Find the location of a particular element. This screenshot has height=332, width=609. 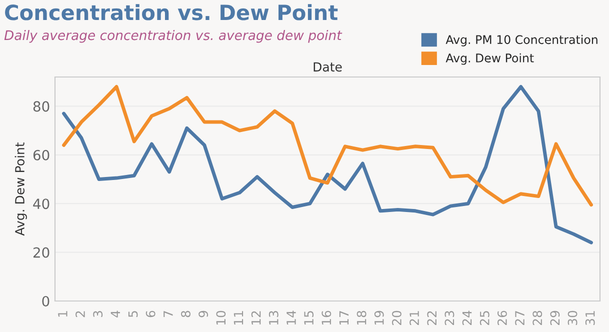

x-tick-label: 22 is located at coordinates (431, 318).